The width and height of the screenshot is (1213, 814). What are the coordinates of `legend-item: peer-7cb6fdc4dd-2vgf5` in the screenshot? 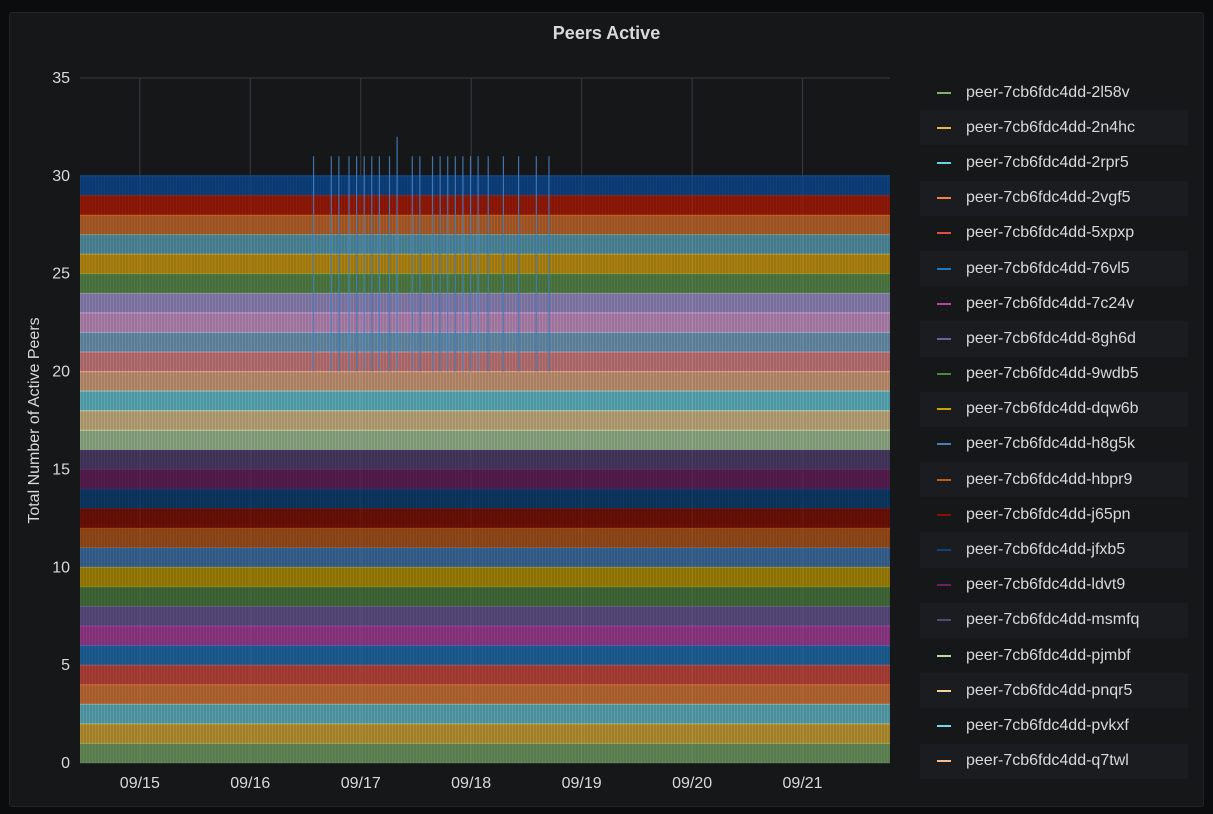 It's located at (1054, 198).